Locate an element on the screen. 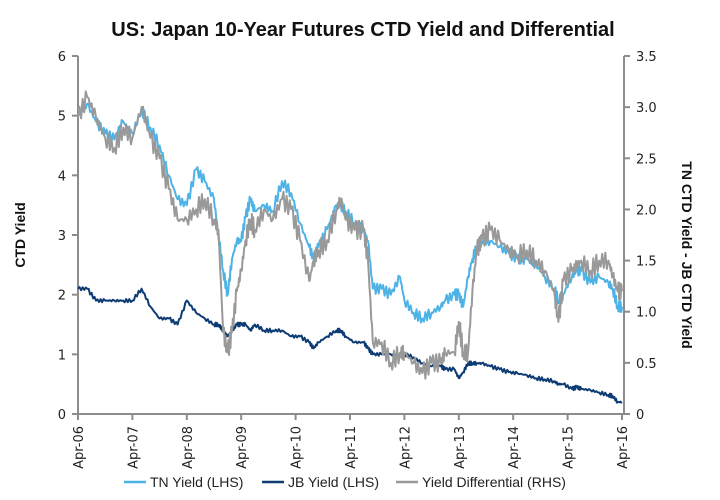  x-tick-label: Apr-09 is located at coordinates (242, 447).